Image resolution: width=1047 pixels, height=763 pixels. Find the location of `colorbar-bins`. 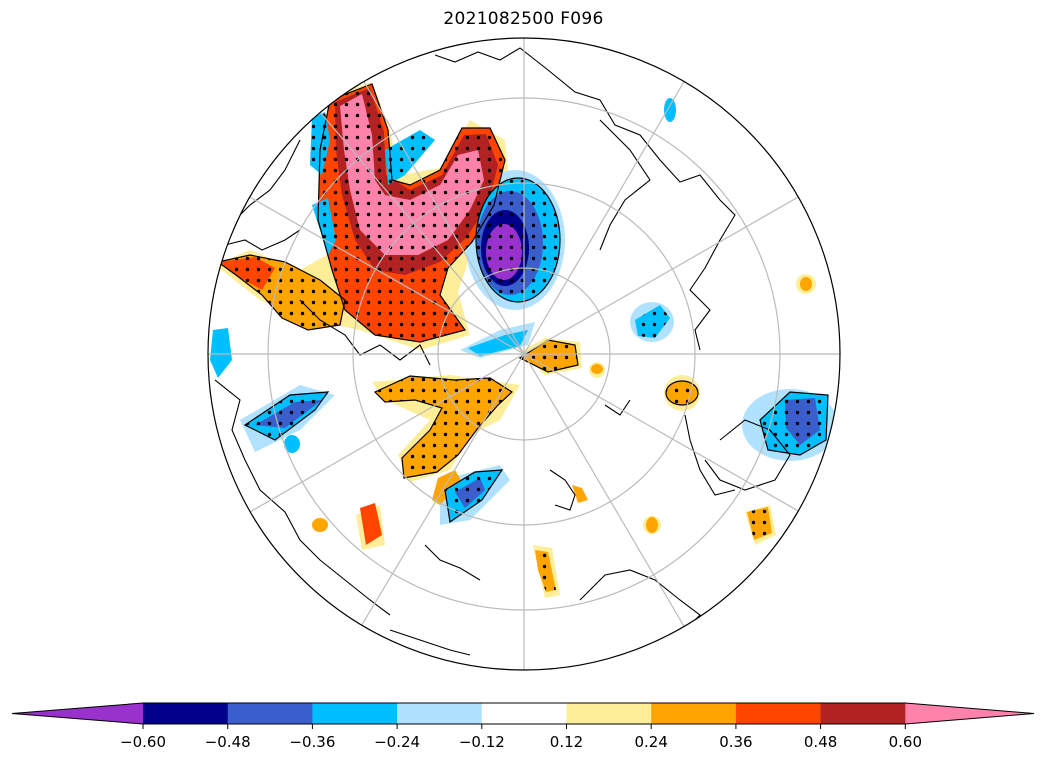

colorbar-bins is located at coordinates (523, 713).